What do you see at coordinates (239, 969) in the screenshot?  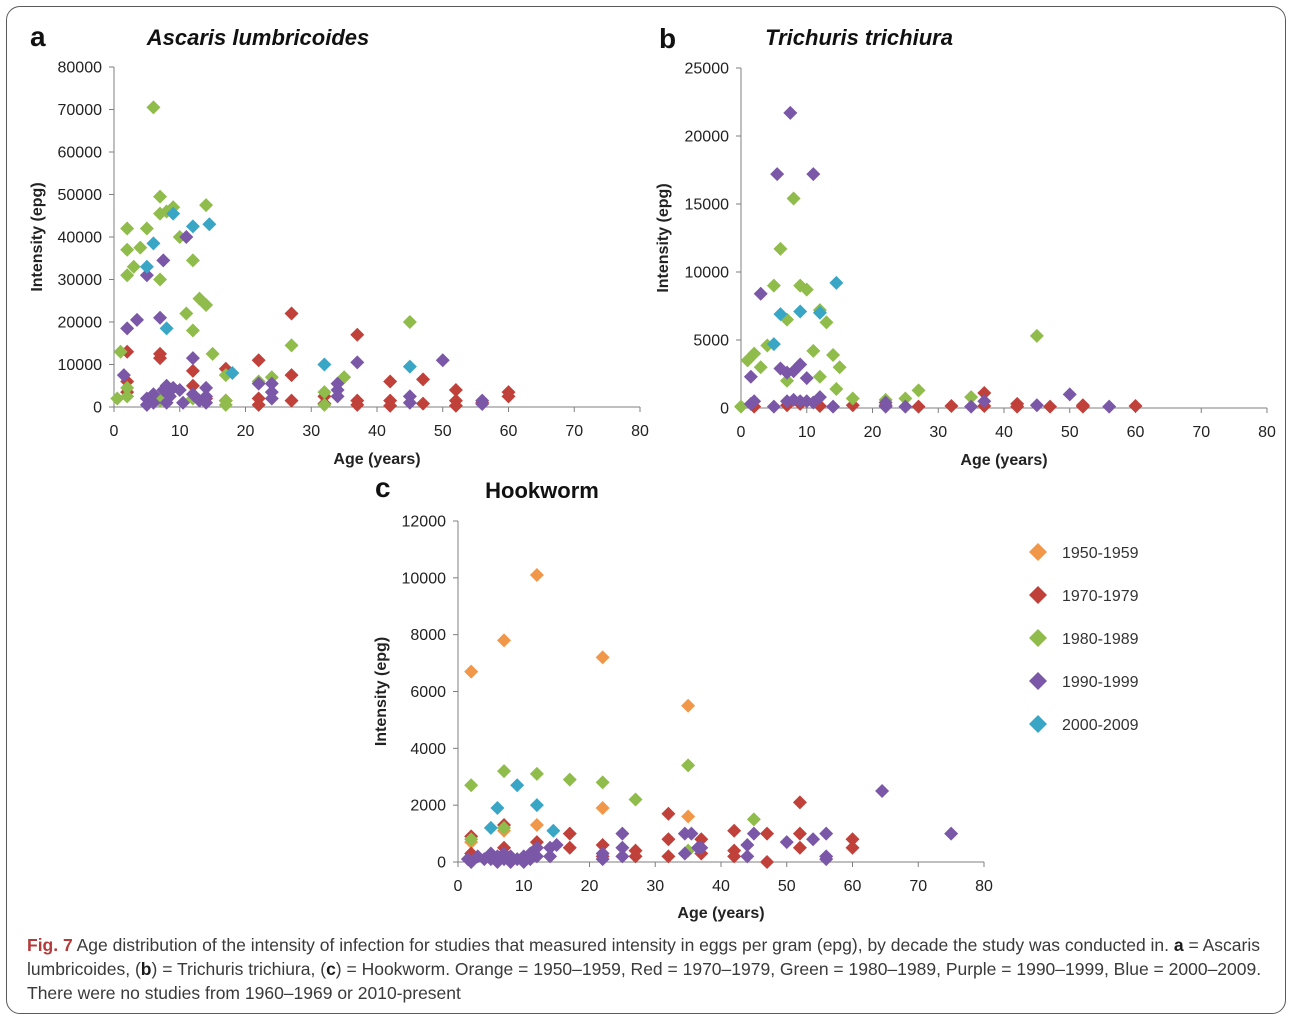 I see `caption-text-3: ) = Trichuris trichiura, (` at bounding box center [239, 969].